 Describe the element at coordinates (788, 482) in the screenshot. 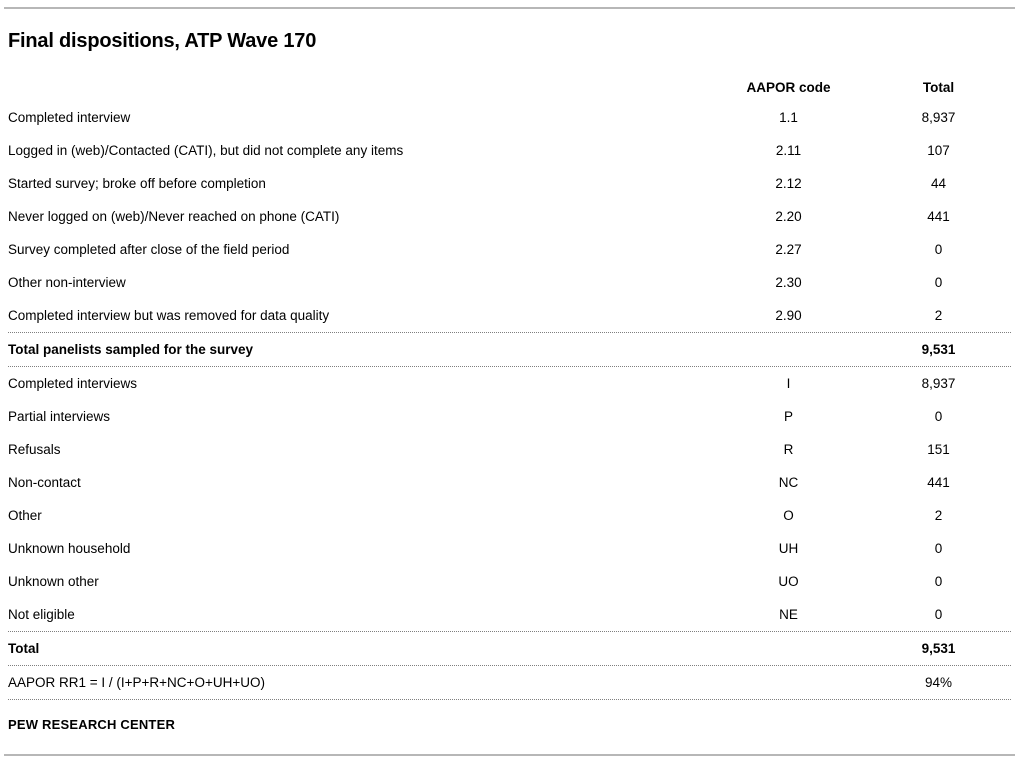

I see `row-aapor-code: NC` at that location.